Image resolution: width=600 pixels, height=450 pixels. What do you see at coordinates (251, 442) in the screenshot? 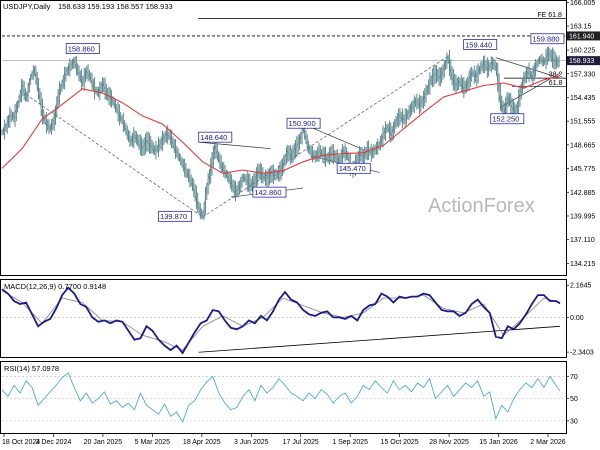
I see `x-tick-label: 3 Jun 2025` at bounding box center [251, 442].